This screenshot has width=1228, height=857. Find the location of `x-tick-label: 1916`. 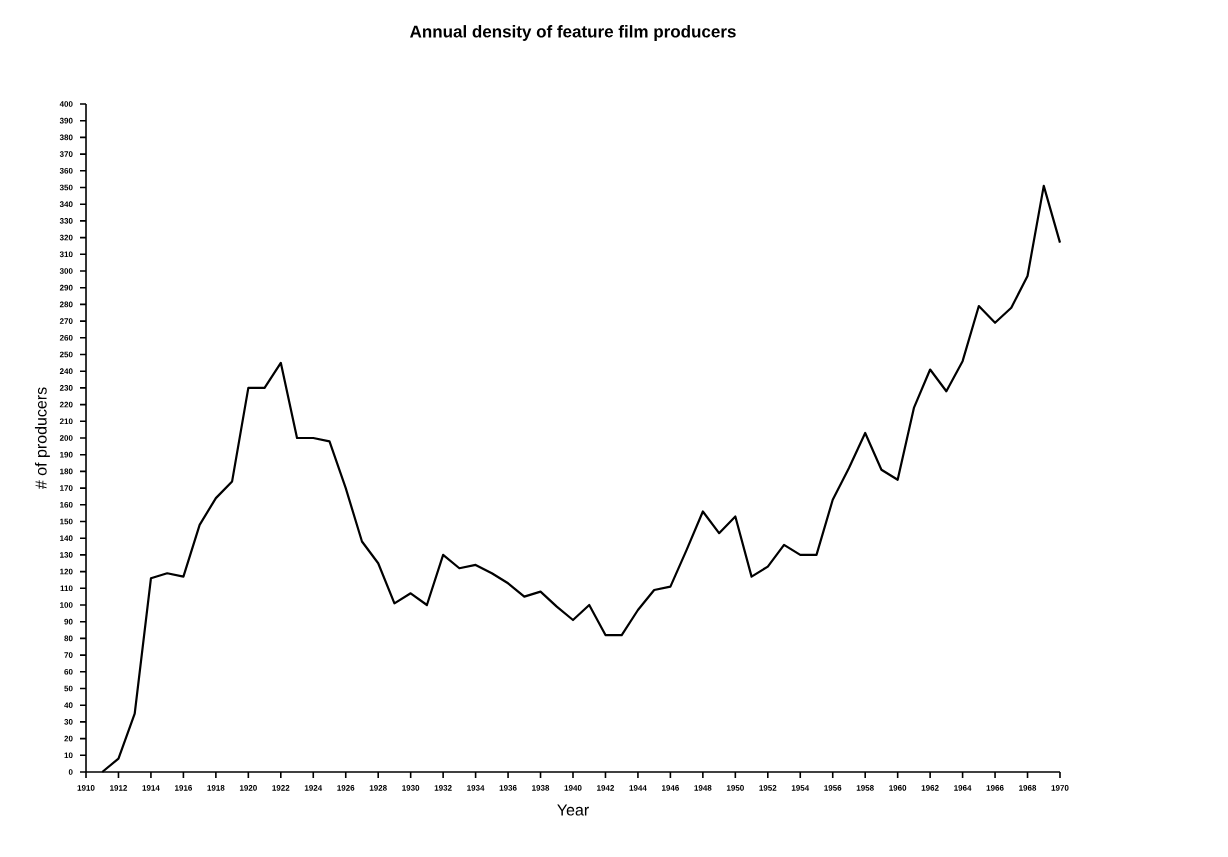

x-tick-label: 1916 is located at coordinates (184, 788).